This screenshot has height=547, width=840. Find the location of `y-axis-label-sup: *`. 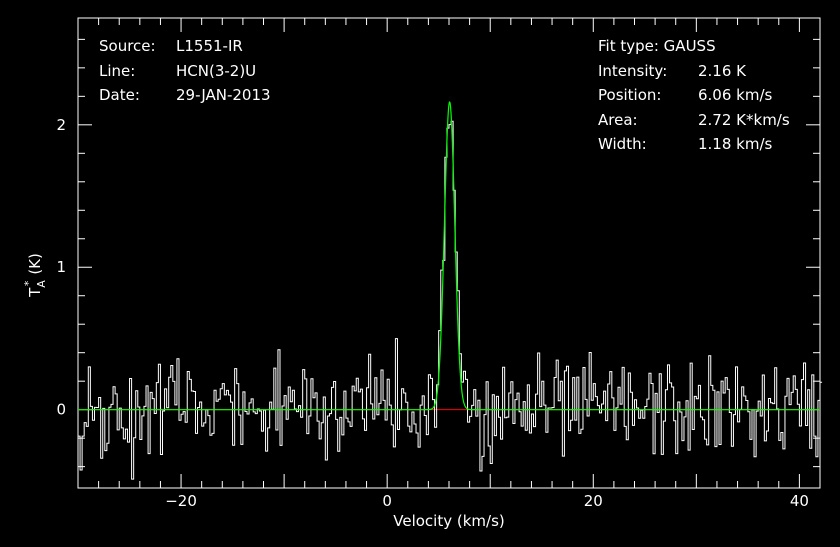

y-axis-label-sup: * is located at coordinates (28, 283).